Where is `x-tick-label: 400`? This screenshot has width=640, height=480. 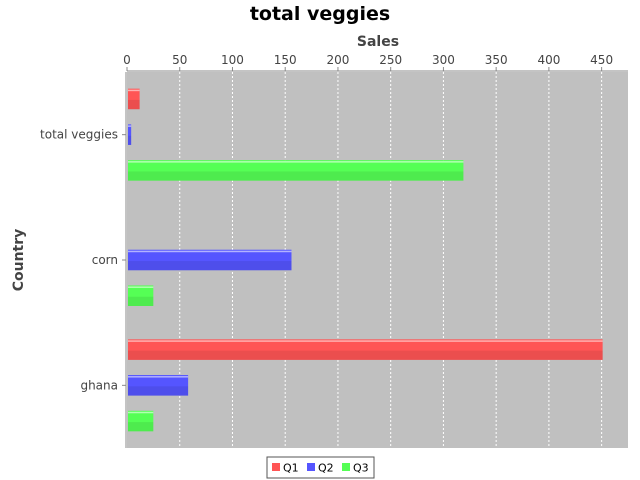
x-tick-label: 400 is located at coordinates (548, 60).